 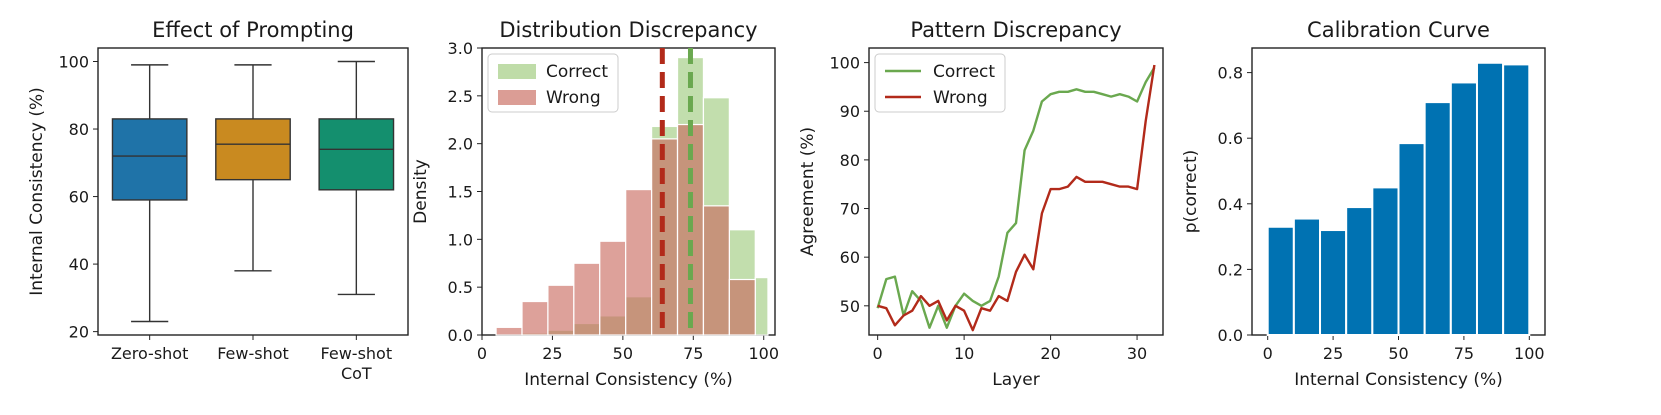 I want to click on y-tick-label: 1.5, so click(x=460, y=192).